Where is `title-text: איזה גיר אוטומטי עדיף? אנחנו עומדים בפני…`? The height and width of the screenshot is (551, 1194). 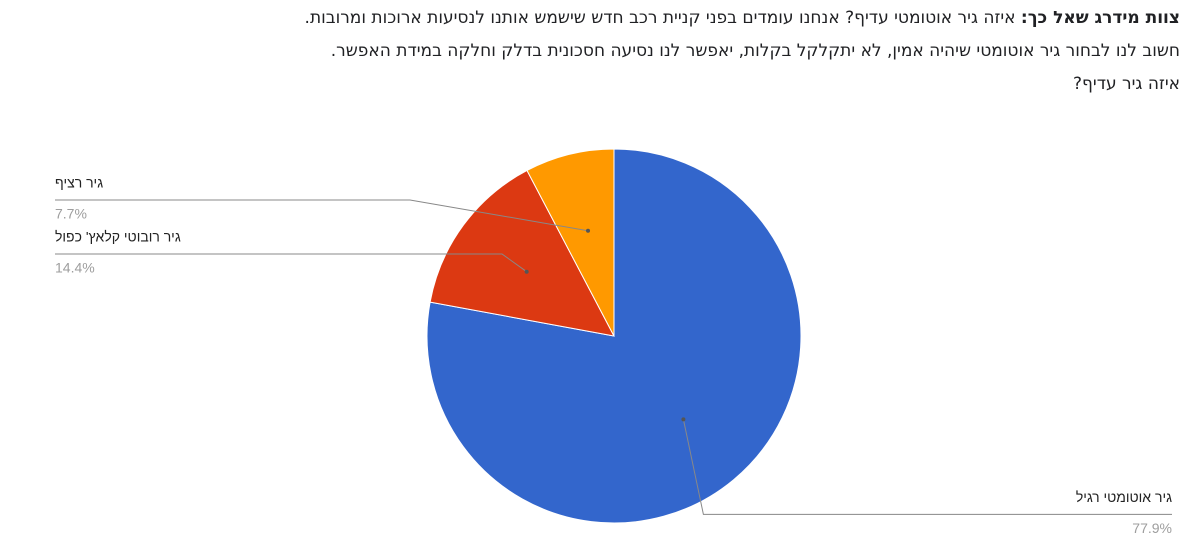
title-text: איזה גיר אוטומטי עדיף? אנחנו עומדים בפני… is located at coordinates (660, 18).